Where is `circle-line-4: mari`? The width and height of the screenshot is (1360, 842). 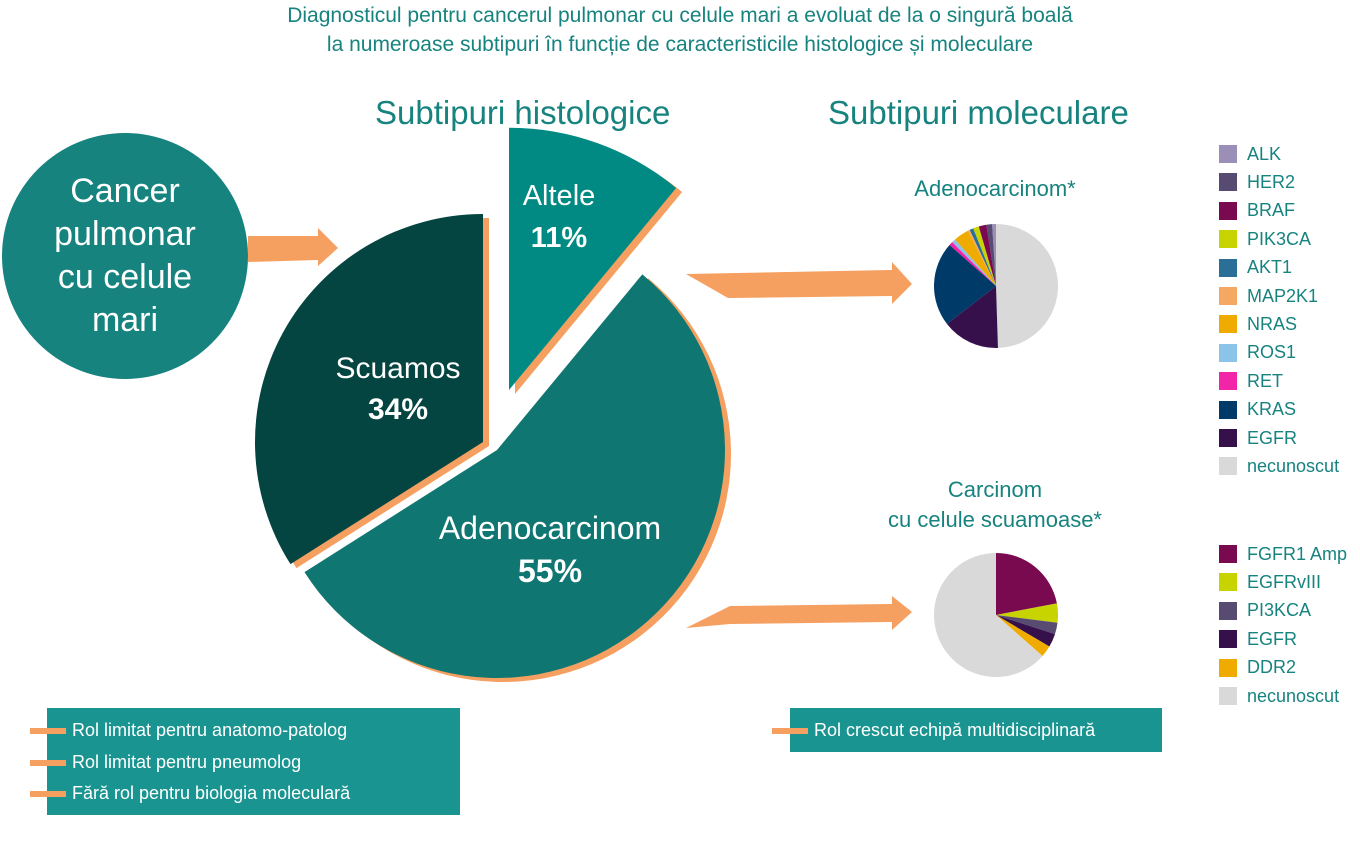 circle-line-4: mari is located at coordinates (125, 320).